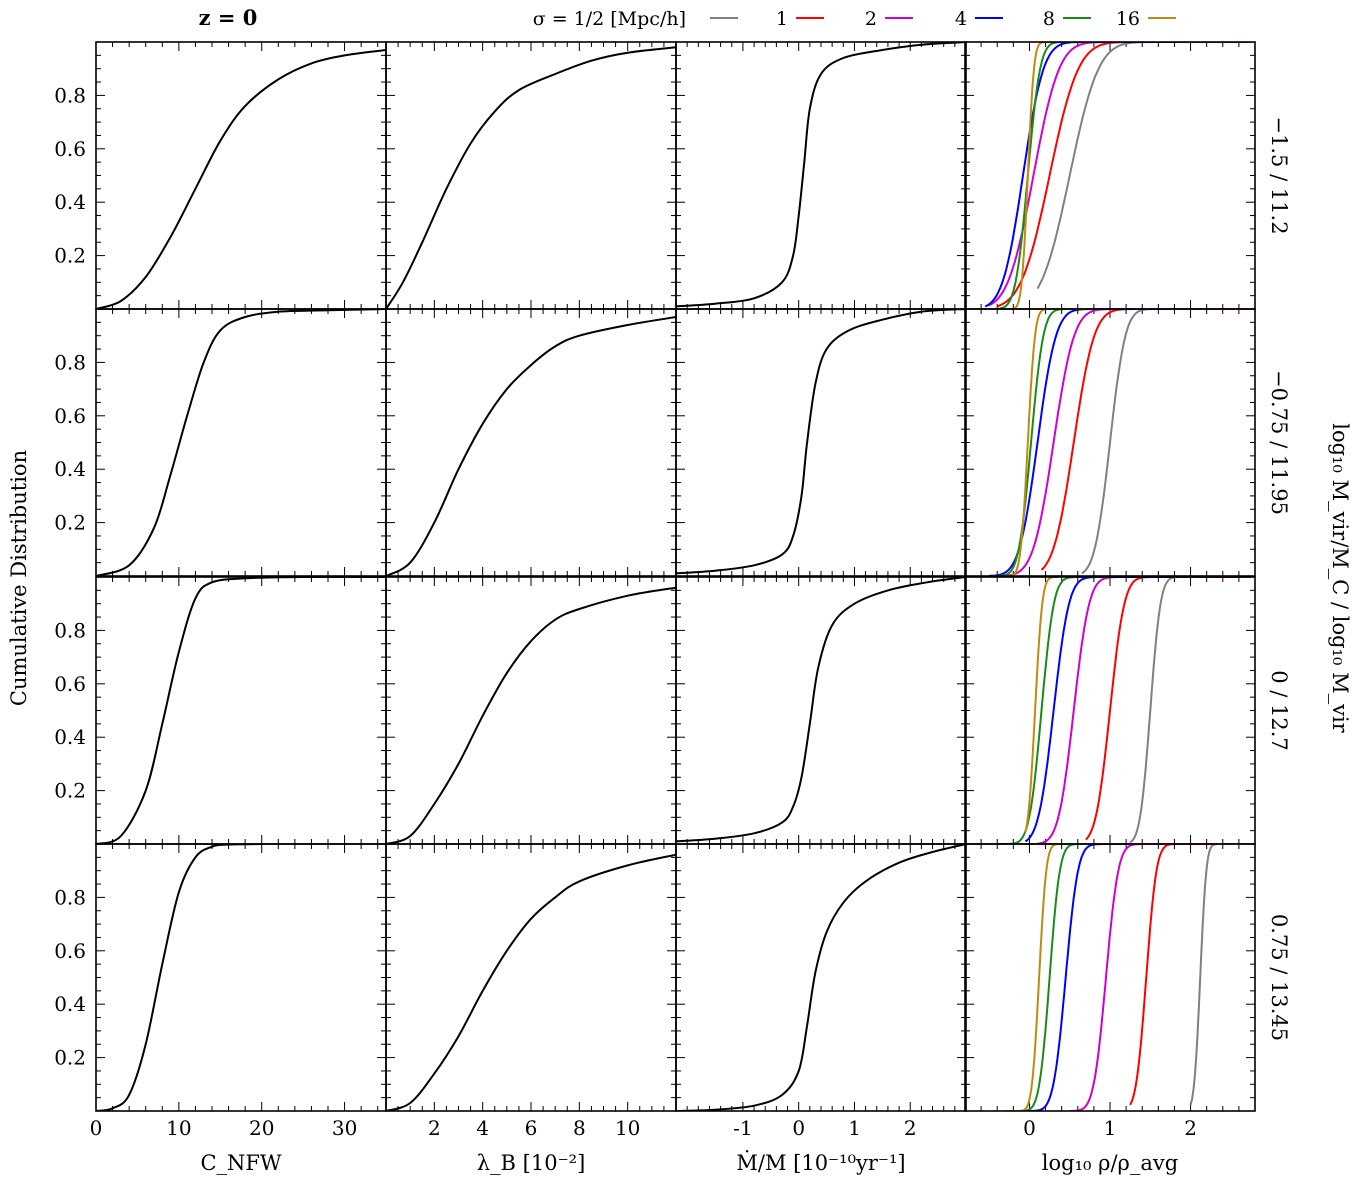 Image resolution: width=1355 pixels, height=1179 pixels. What do you see at coordinates (1279, 442) in the screenshot?
I see `row-label: −0.75 / 11.95` at bounding box center [1279, 442].